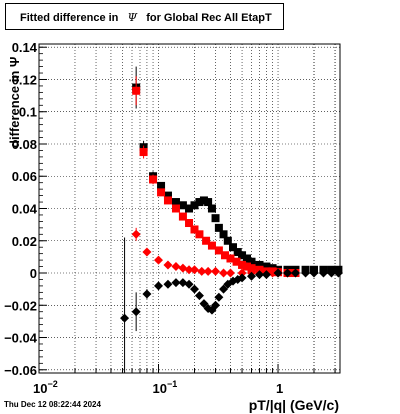 The height and width of the screenshot is (414, 400). Describe the element at coordinates (14, 102) in the screenshot. I see `y-axis-label: difference in Ψ` at that location.